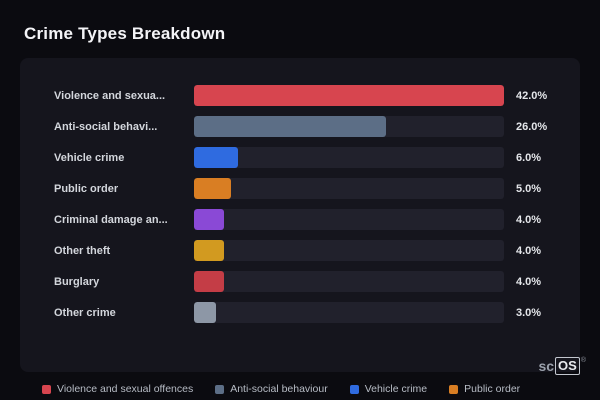 Image resolution: width=600 pixels, height=400 pixels. I want to click on chart-row-antisocial: Anti-social behavi... 26.0%, so click(303, 126).